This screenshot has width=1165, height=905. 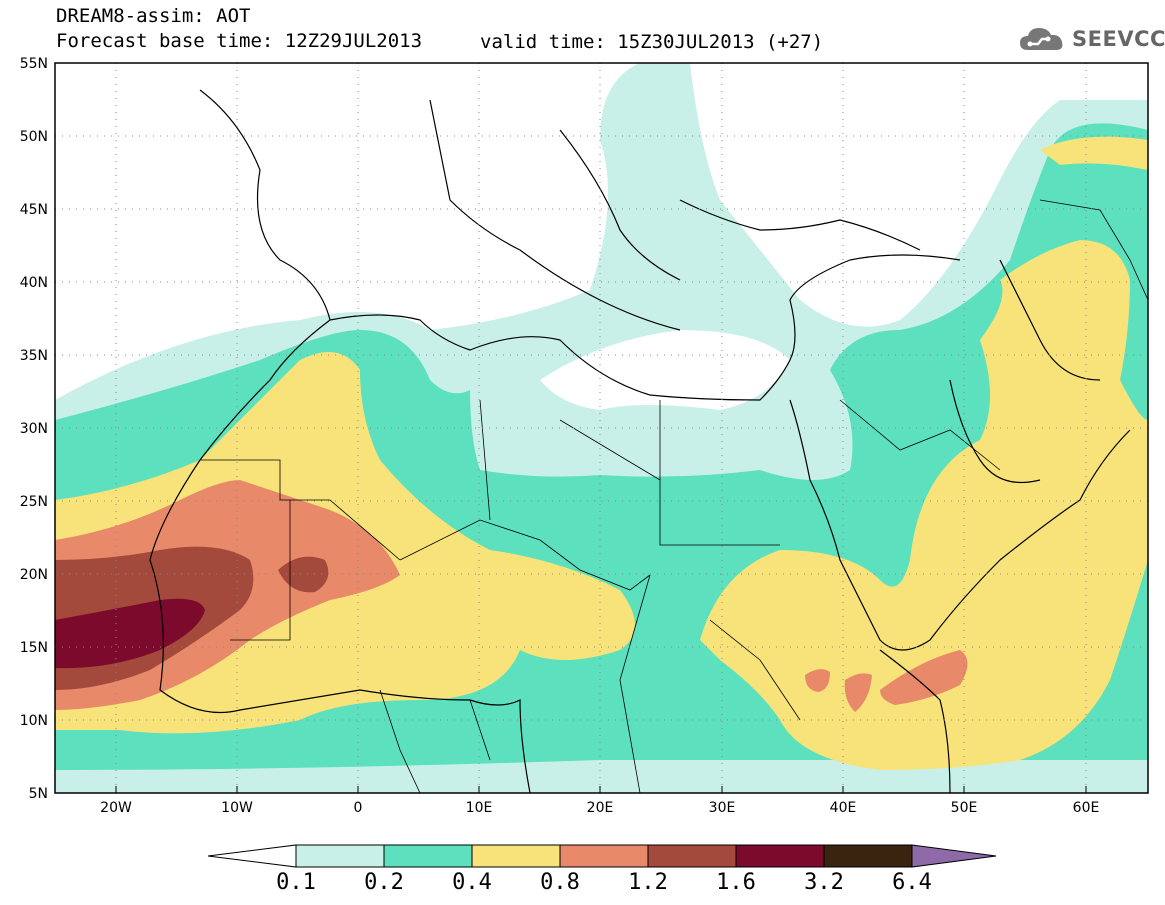 I want to click on lon-label-0: 0, so click(x=358, y=808).